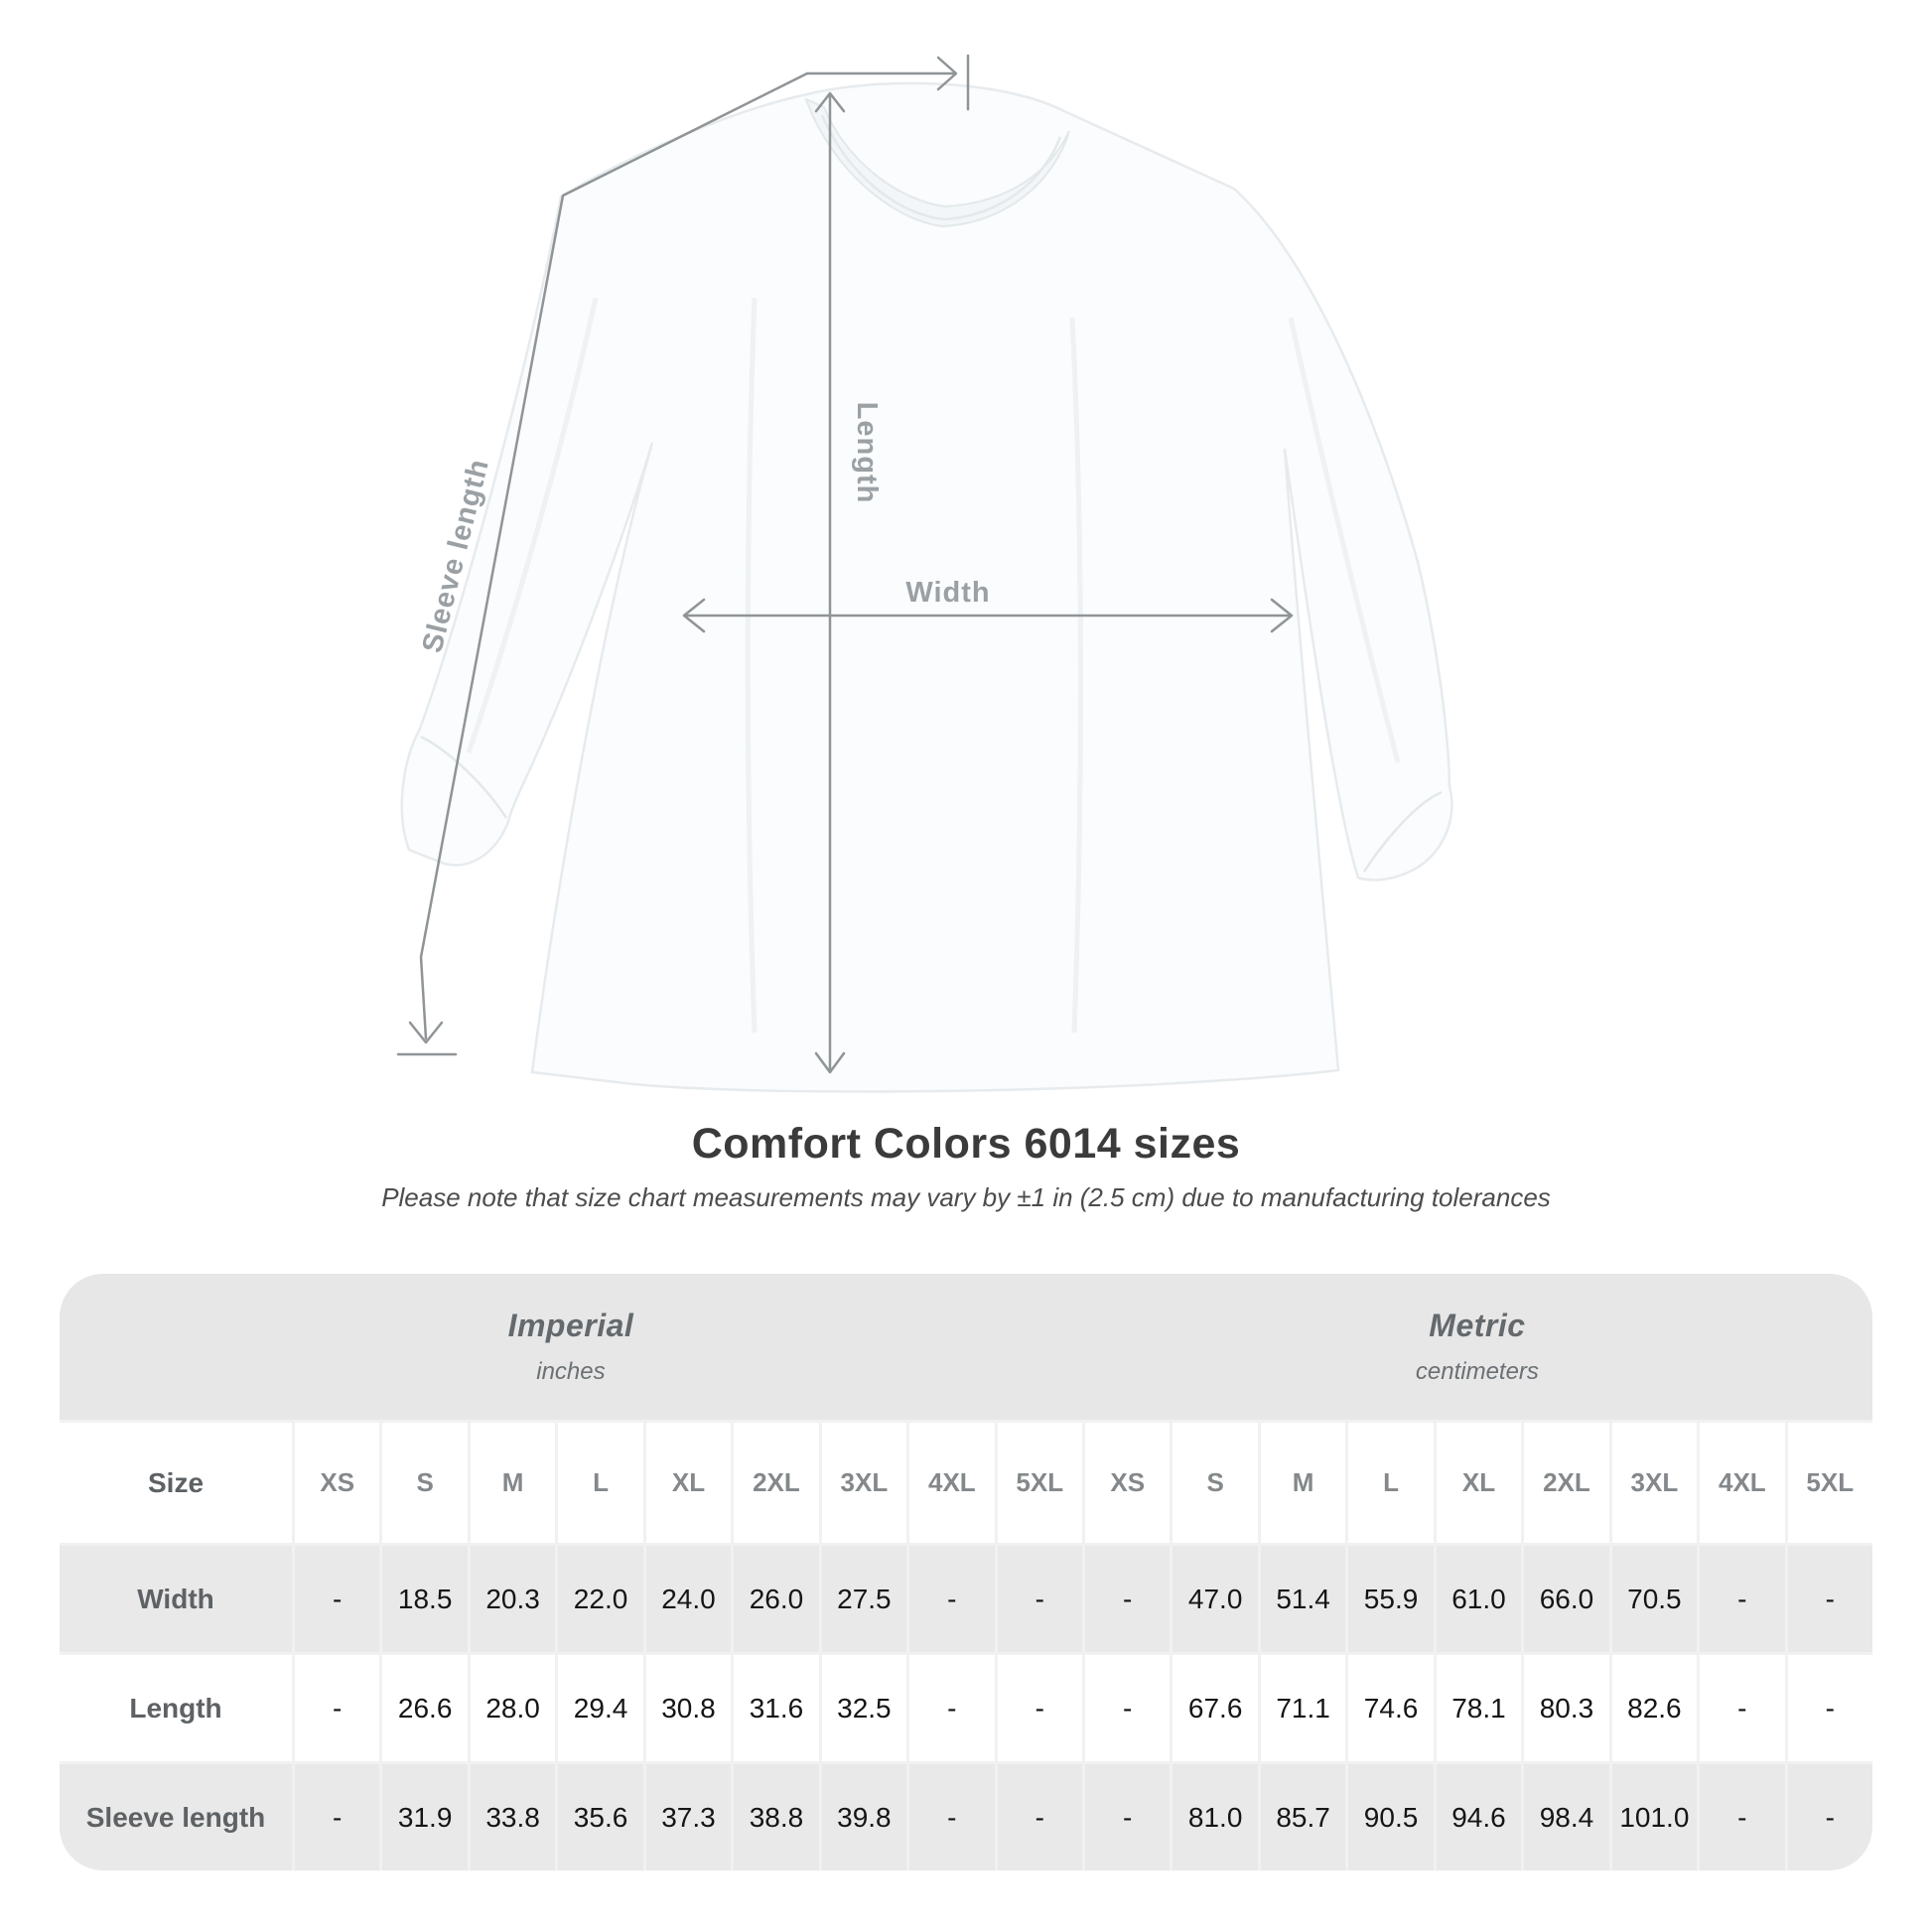 This screenshot has height=1932, width=1932. Describe the element at coordinates (688, 1817) in the screenshot. I see `value-cell: 37.3` at that location.